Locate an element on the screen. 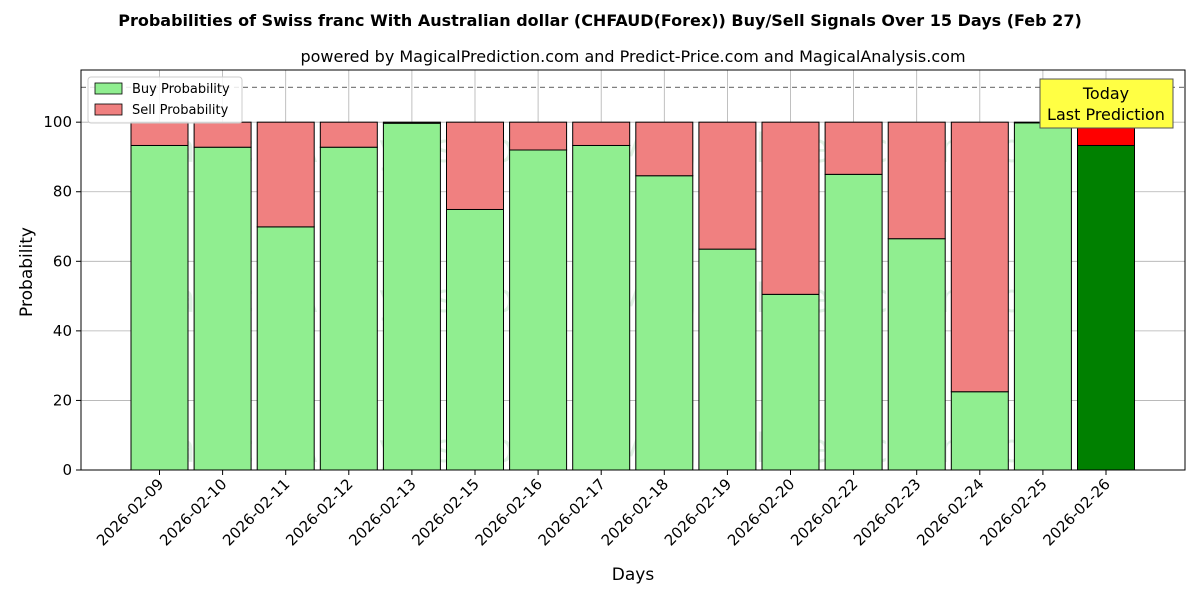 The width and height of the screenshot is (1200, 600). x-tick-label: 2026-02-22 is located at coordinates (824, 512).